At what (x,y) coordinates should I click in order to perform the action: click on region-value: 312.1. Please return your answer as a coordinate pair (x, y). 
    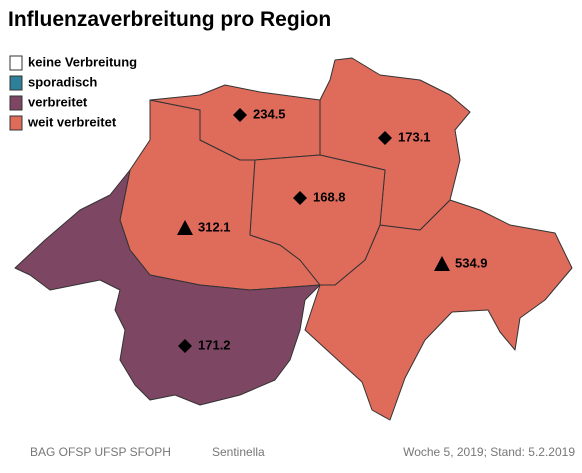
    Looking at the image, I should click on (214, 226).